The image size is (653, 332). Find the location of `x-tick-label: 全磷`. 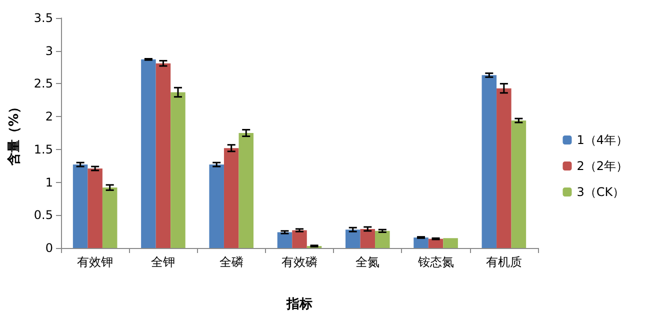

x-tick-label: 全磷 is located at coordinates (231, 262).